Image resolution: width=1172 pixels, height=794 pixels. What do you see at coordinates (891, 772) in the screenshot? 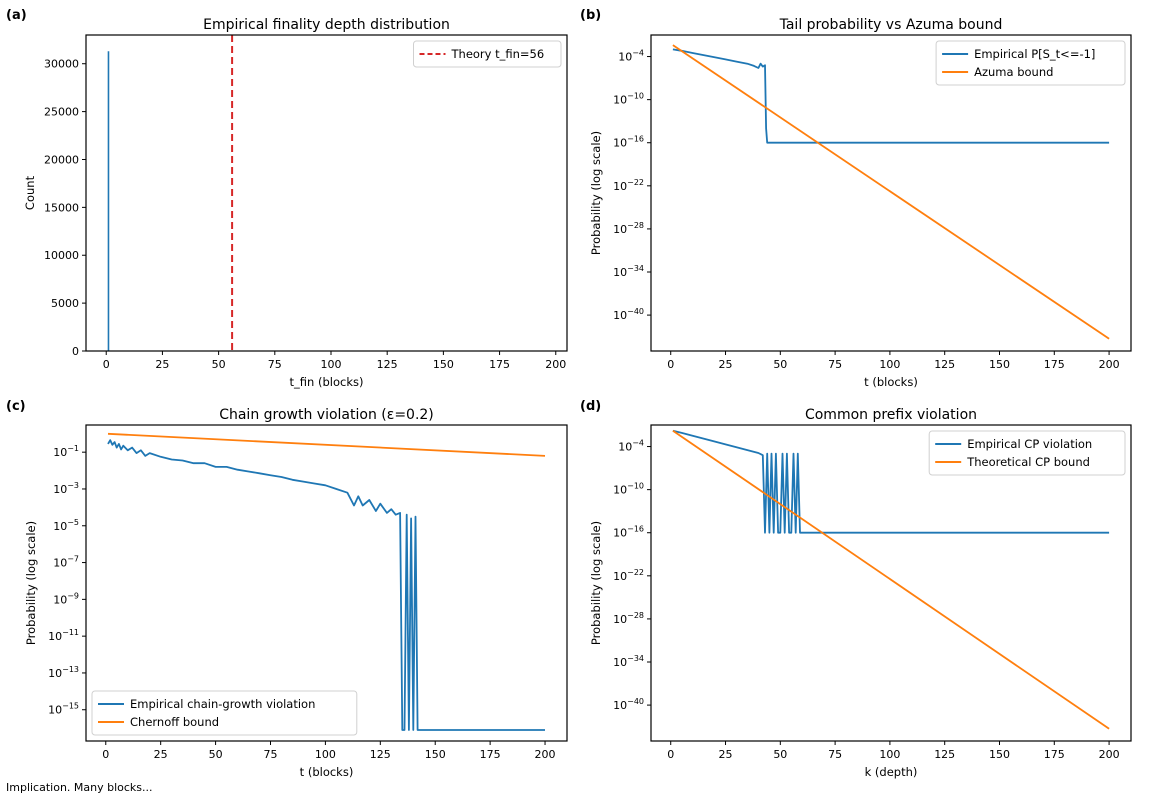
I see `x-axis-label: k (depth)` at bounding box center [891, 772].